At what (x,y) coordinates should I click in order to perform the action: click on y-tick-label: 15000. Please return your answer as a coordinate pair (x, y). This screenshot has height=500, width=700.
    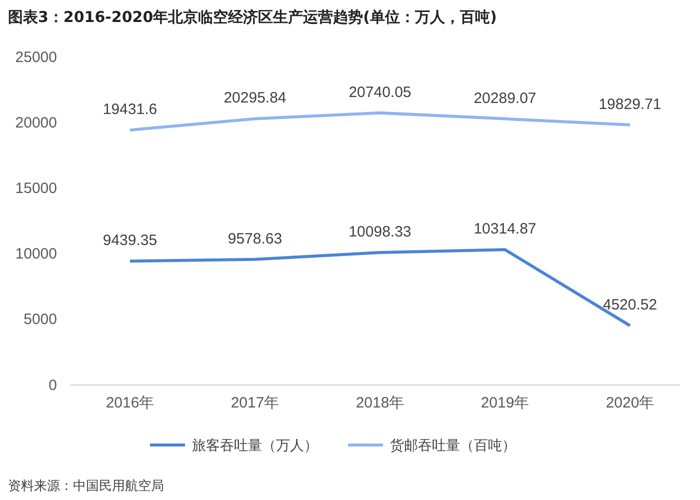
    Looking at the image, I should click on (36, 188).